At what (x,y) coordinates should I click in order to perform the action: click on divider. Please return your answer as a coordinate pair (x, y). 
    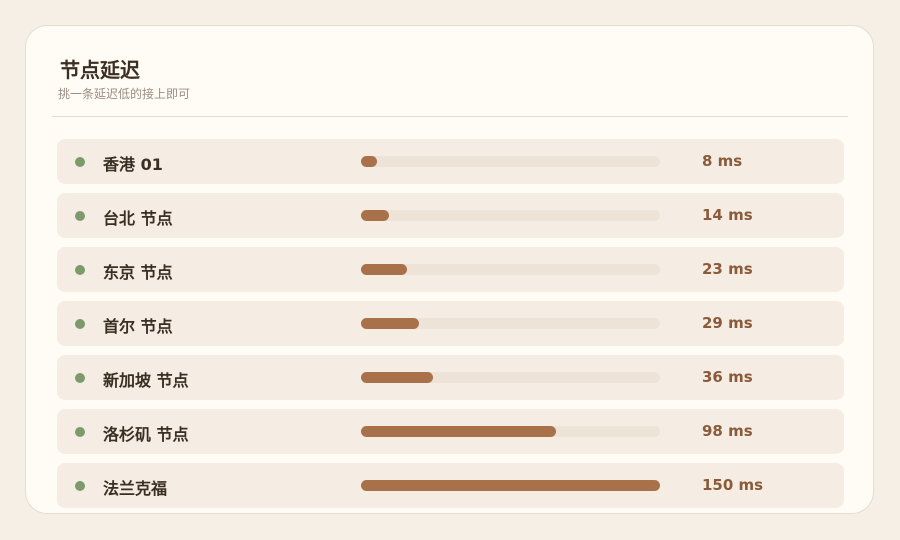
    Looking at the image, I should click on (450, 116).